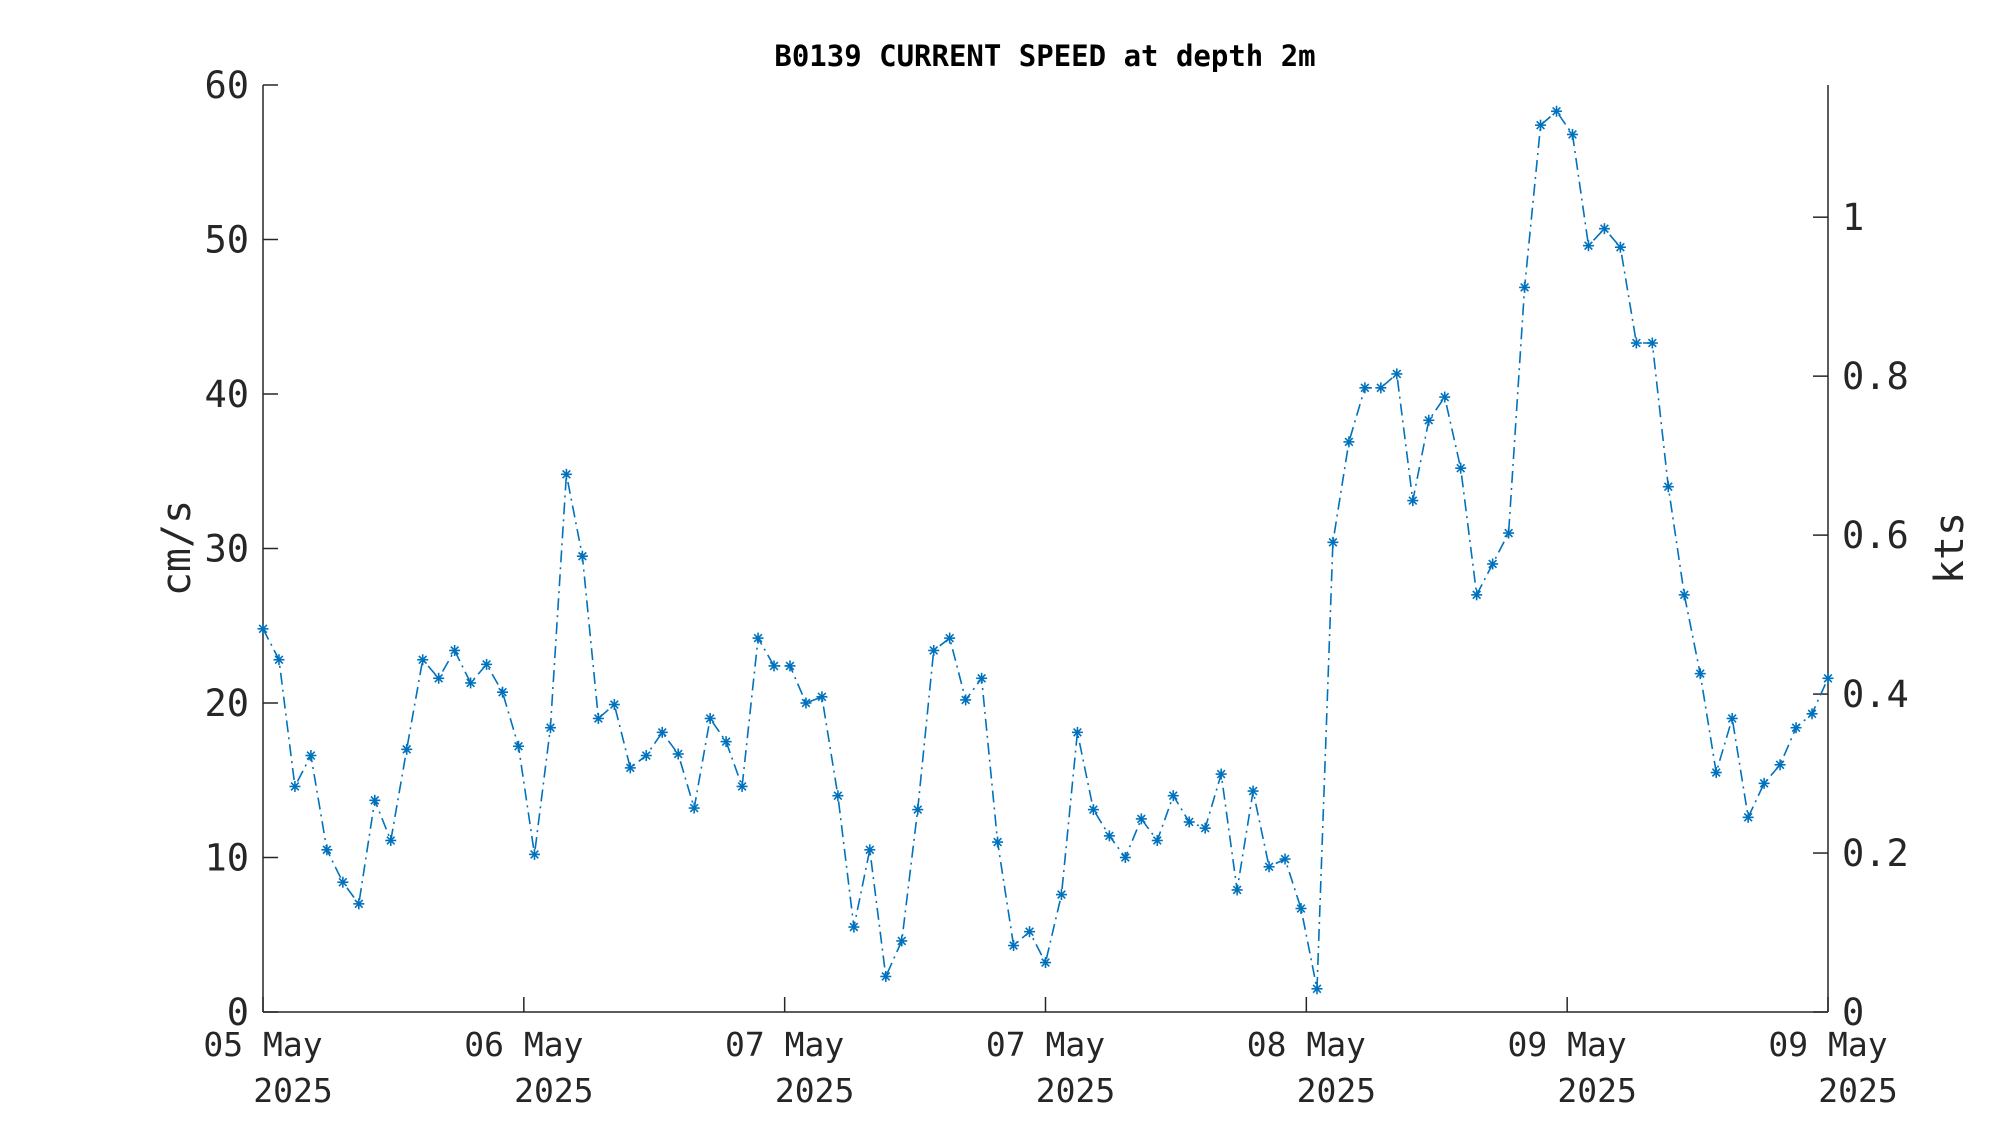 This screenshot has width=2000, height=1125. What do you see at coordinates (1875, 694) in the screenshot?
I see `right-tick-label: 0.4` at bounding box center [1875, 694].